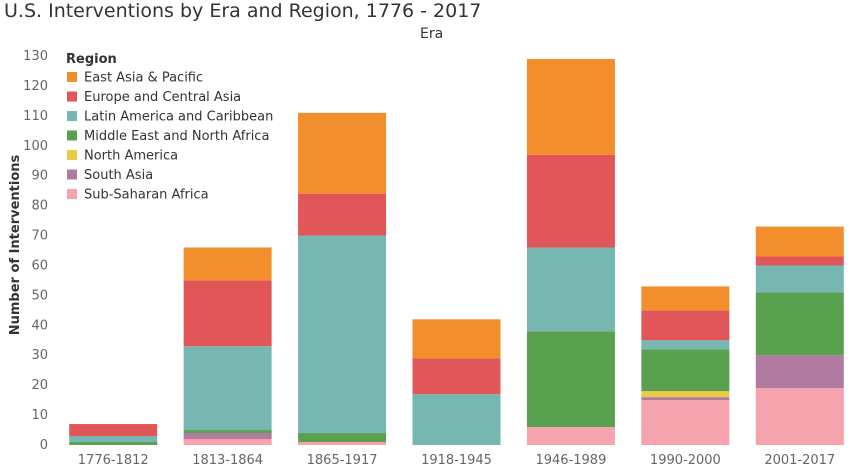 The height and width of the screenshot is (468, 857). Describe the element at coordinates (39, 236) in the screenshot. I see `y-tick-label: 70` at that location.